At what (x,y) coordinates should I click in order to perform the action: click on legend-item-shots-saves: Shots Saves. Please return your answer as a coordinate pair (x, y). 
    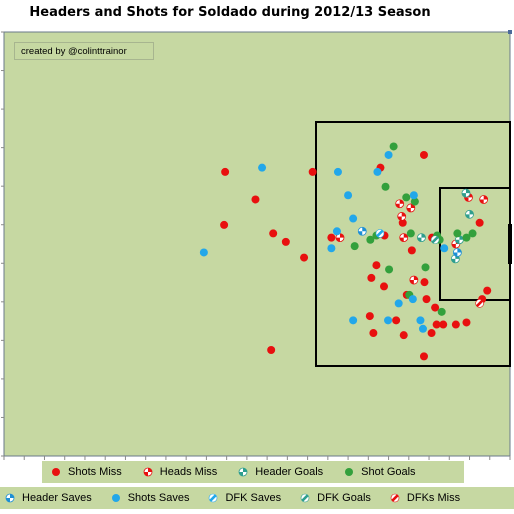
    Looking at the image, I should click on (150, 498).